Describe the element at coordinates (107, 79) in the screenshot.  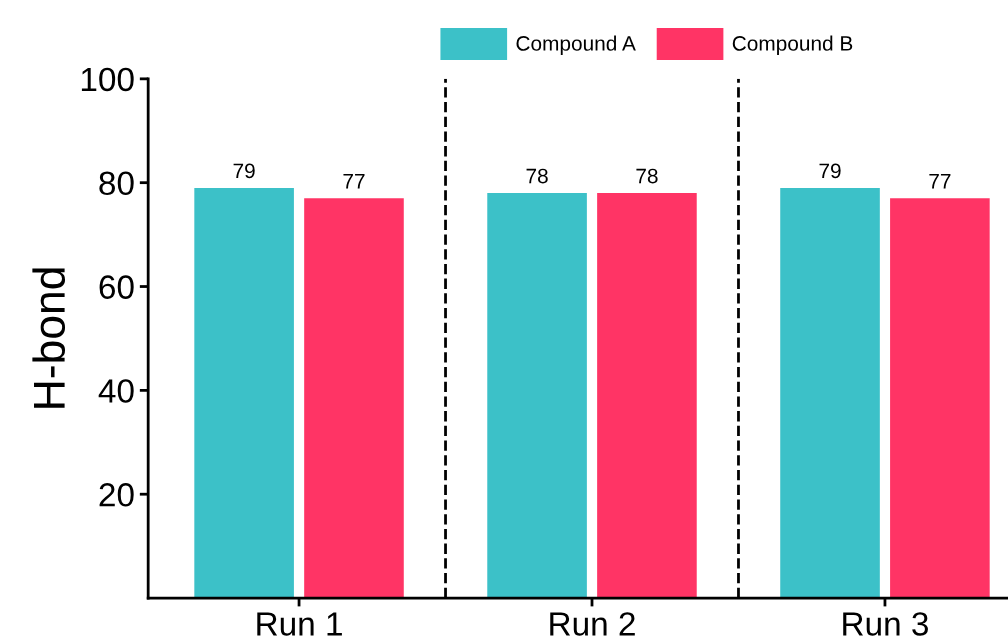
I see `y-tick-label: 100` at that location.